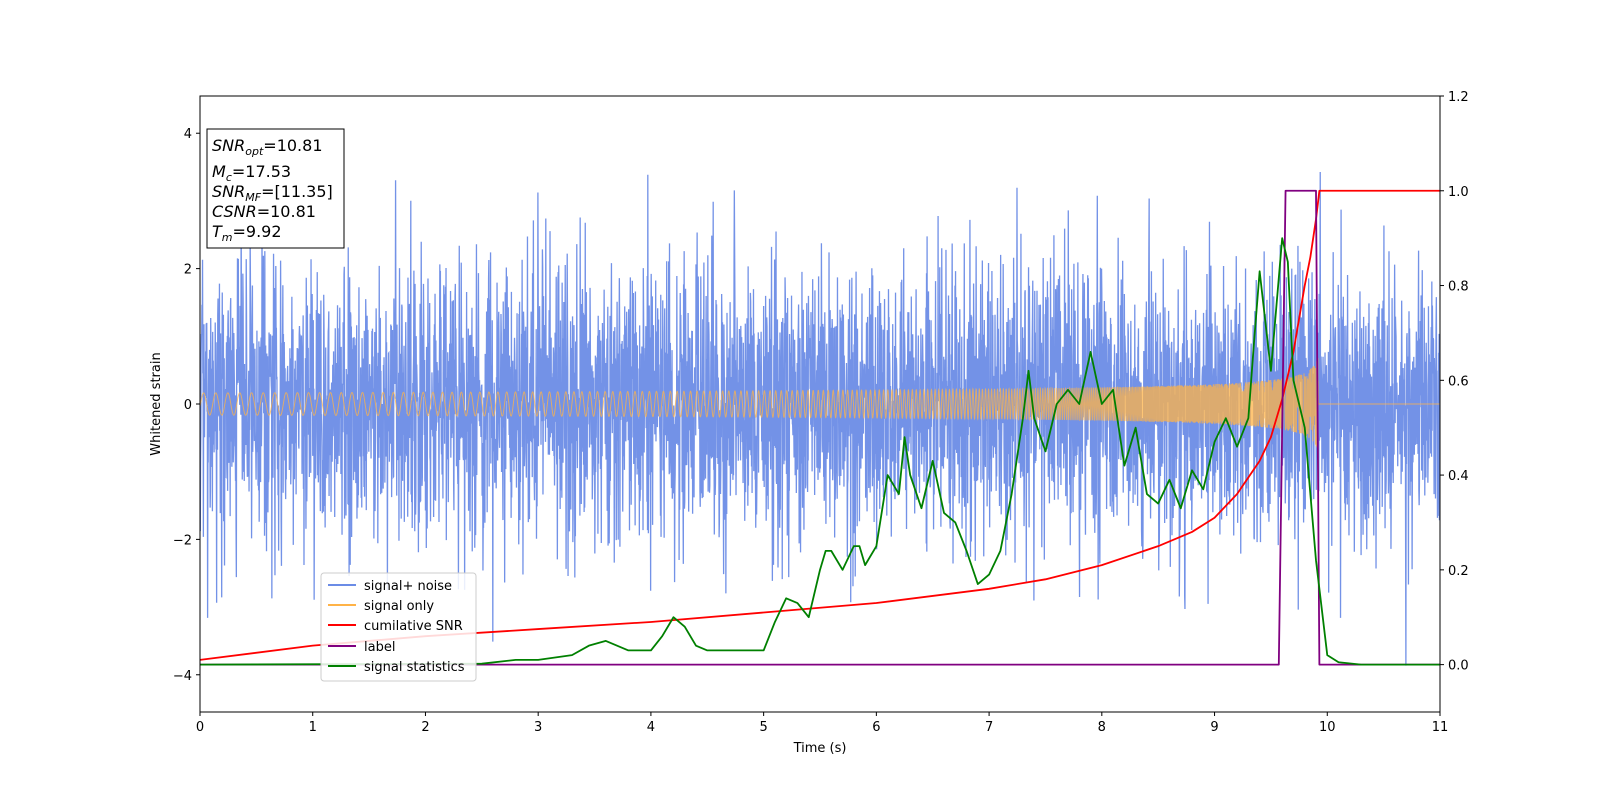 This screenshot has width=1600, height=800. What do you see at coordinates (188, 405) in the screenshot?
I see `y-tick-label-left: 0` at bounding box center [188, 405].